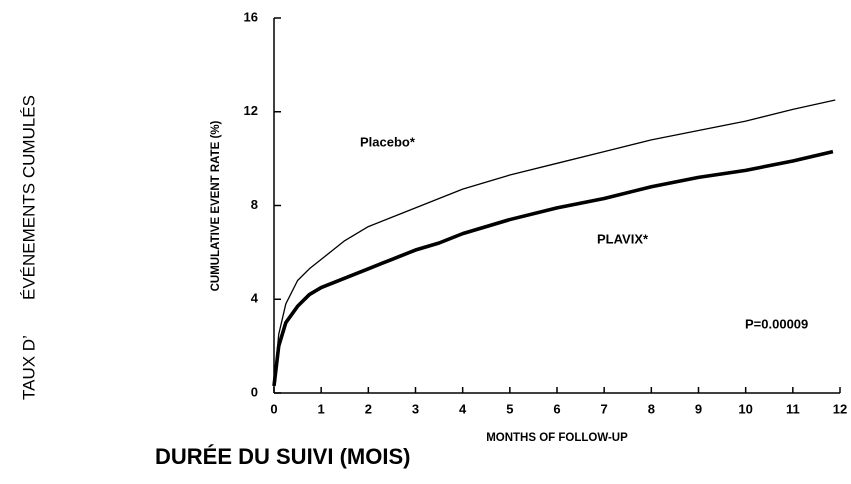  What do you see at coordinates (282, 456) in the screenshot?
I see `bottom-title: DURÉE DU SUIVI (MOIS)` at bounding box center [282, 456].